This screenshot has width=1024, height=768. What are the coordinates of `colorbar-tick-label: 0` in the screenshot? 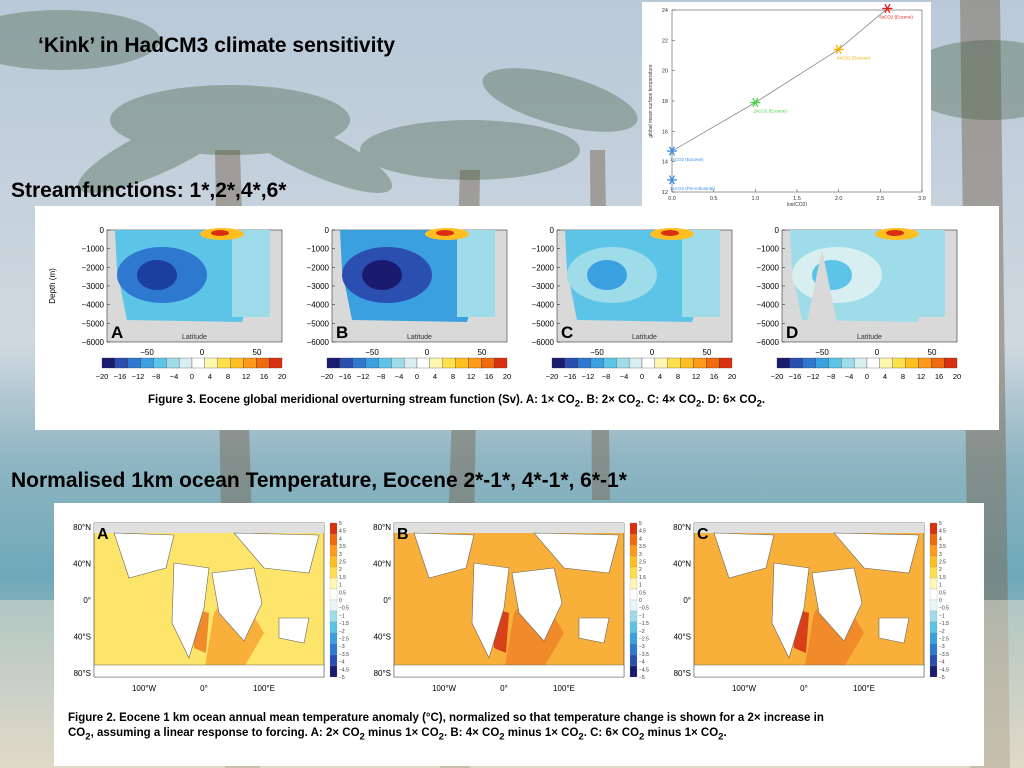 It's located at (940, 601).